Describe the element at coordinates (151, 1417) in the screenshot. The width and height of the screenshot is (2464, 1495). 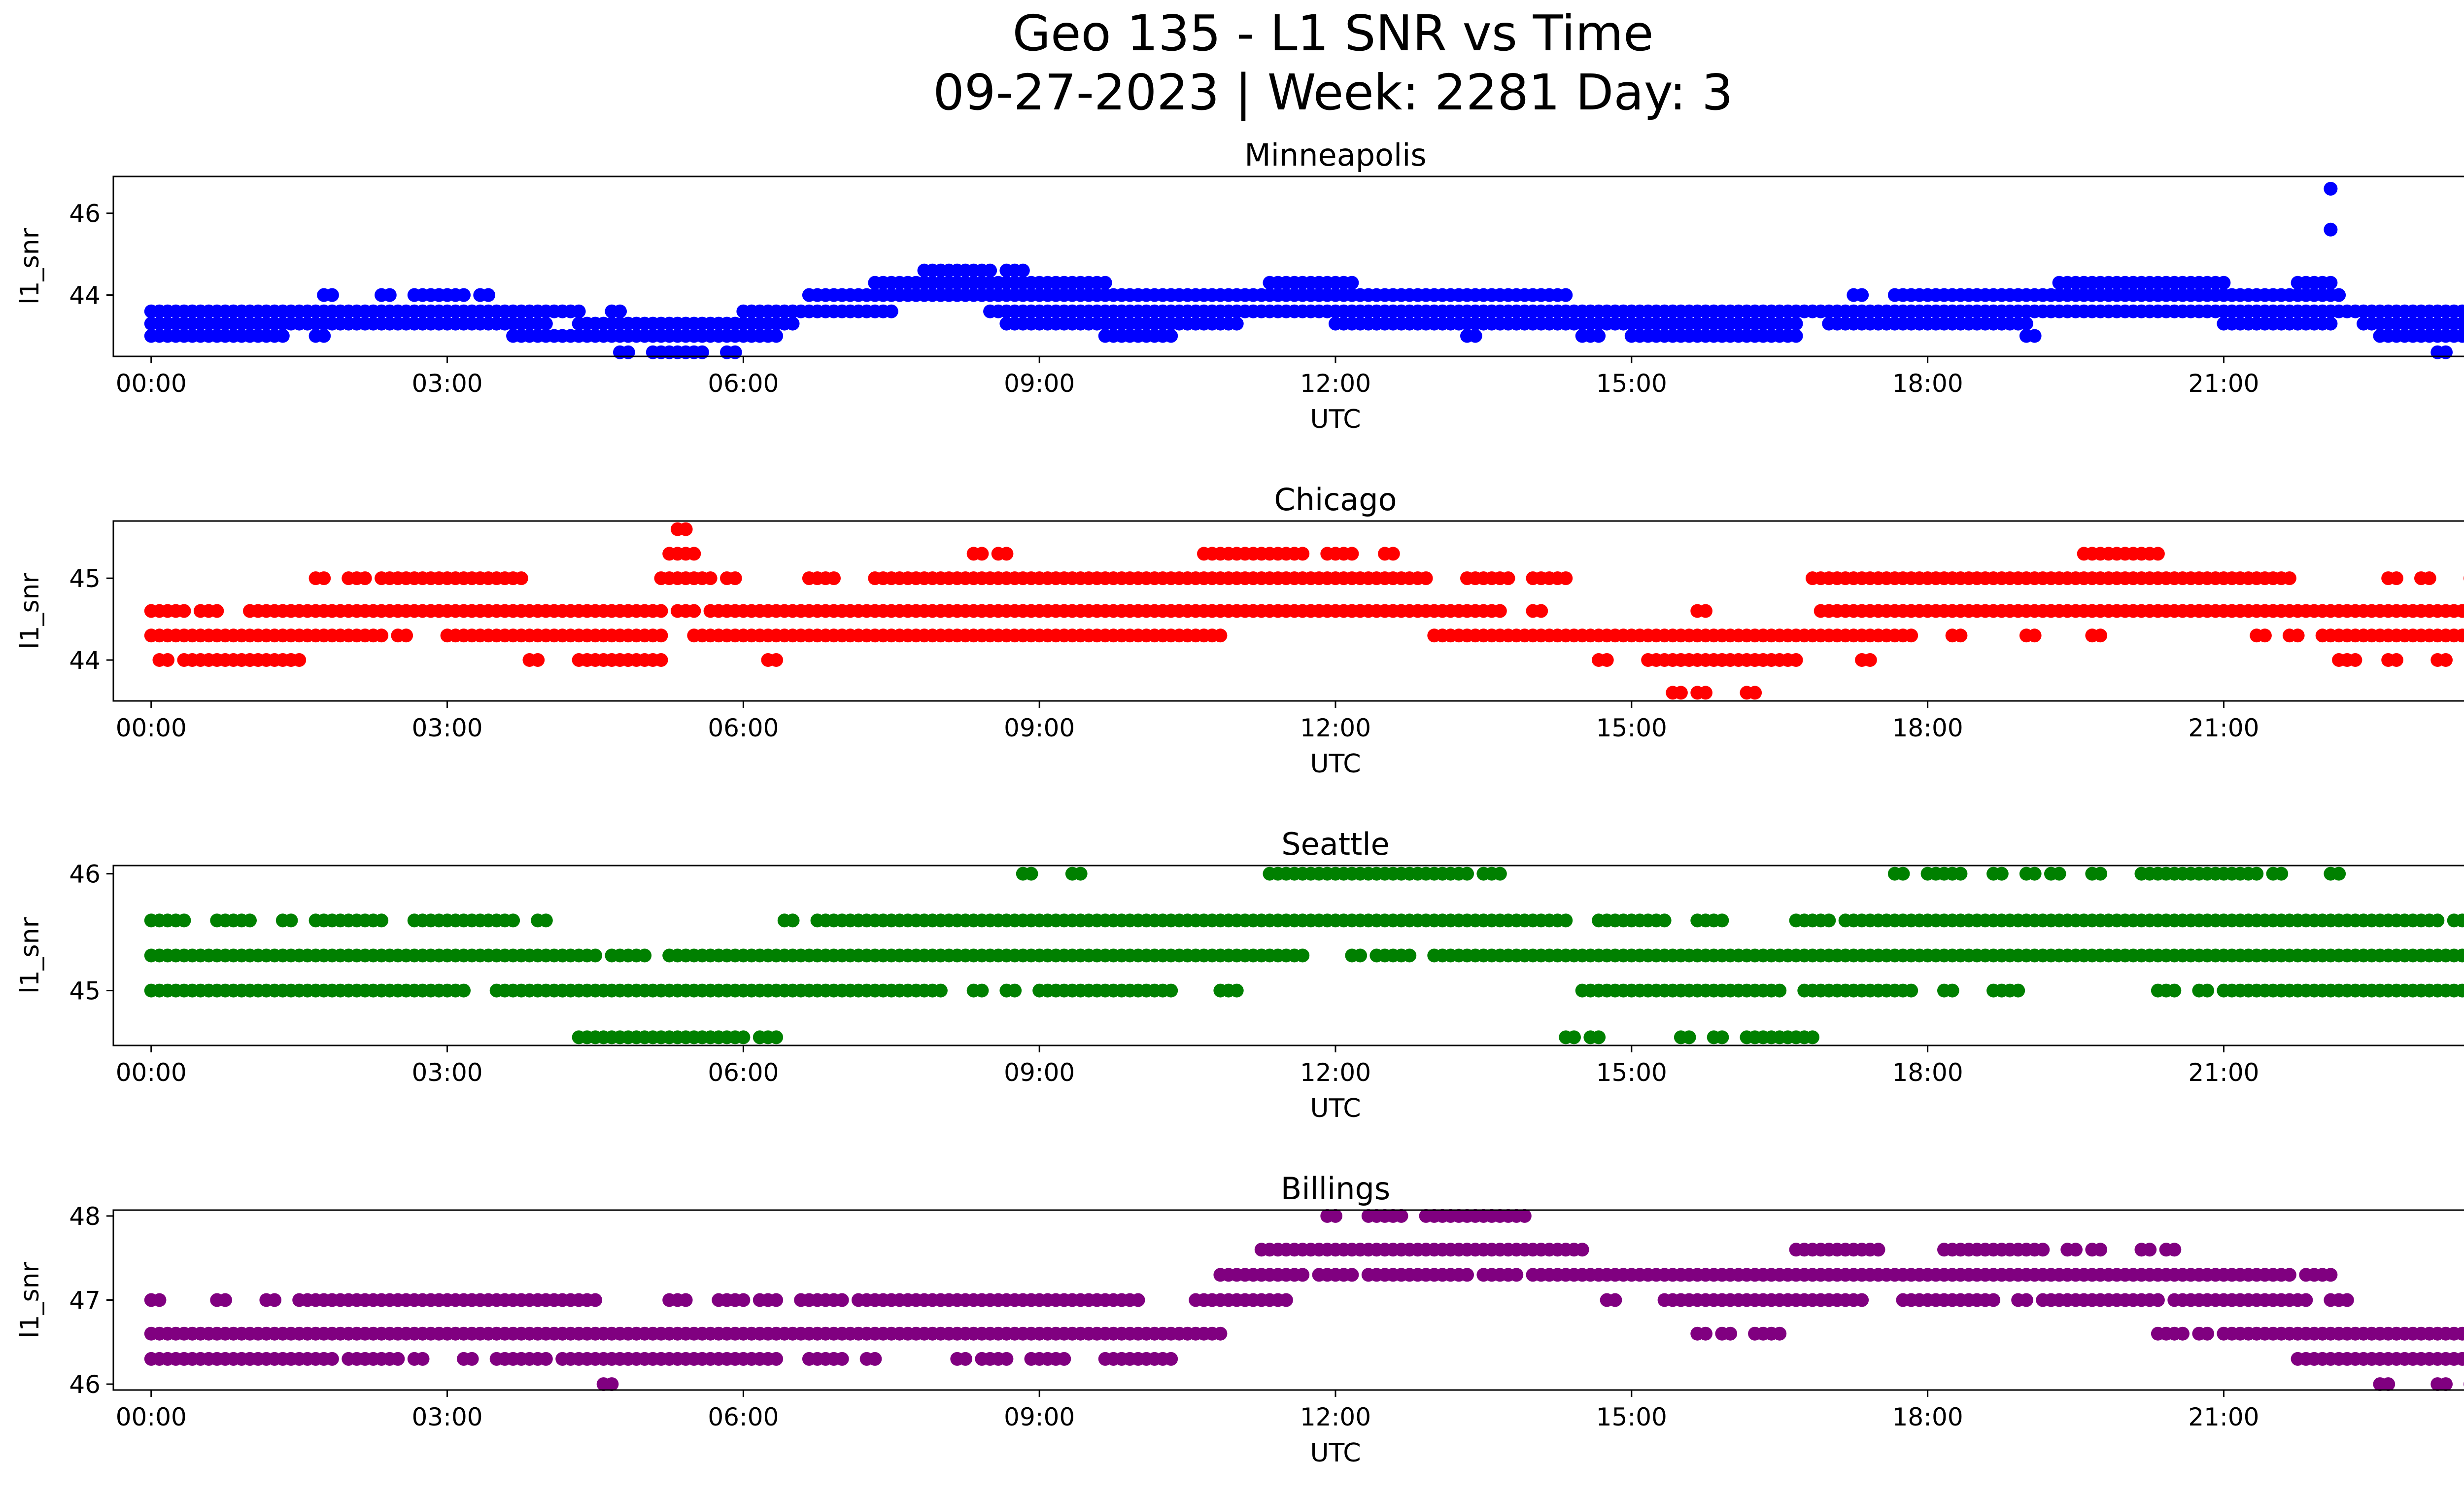
I see `x-tick-label: 00:00` at that location.